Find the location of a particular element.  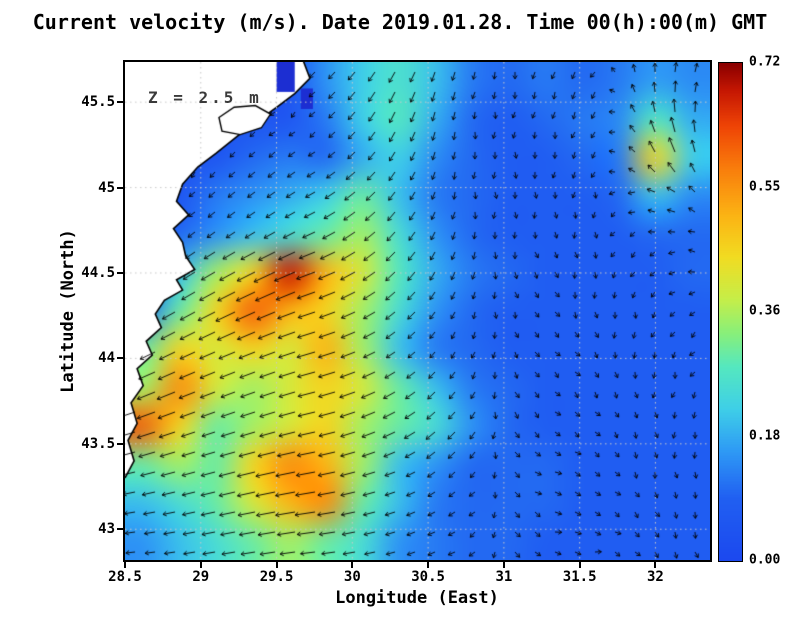

colorbar-labels: 0.00 0.18 0.36 0.55 0.72 is located at coordinates (774, 311).